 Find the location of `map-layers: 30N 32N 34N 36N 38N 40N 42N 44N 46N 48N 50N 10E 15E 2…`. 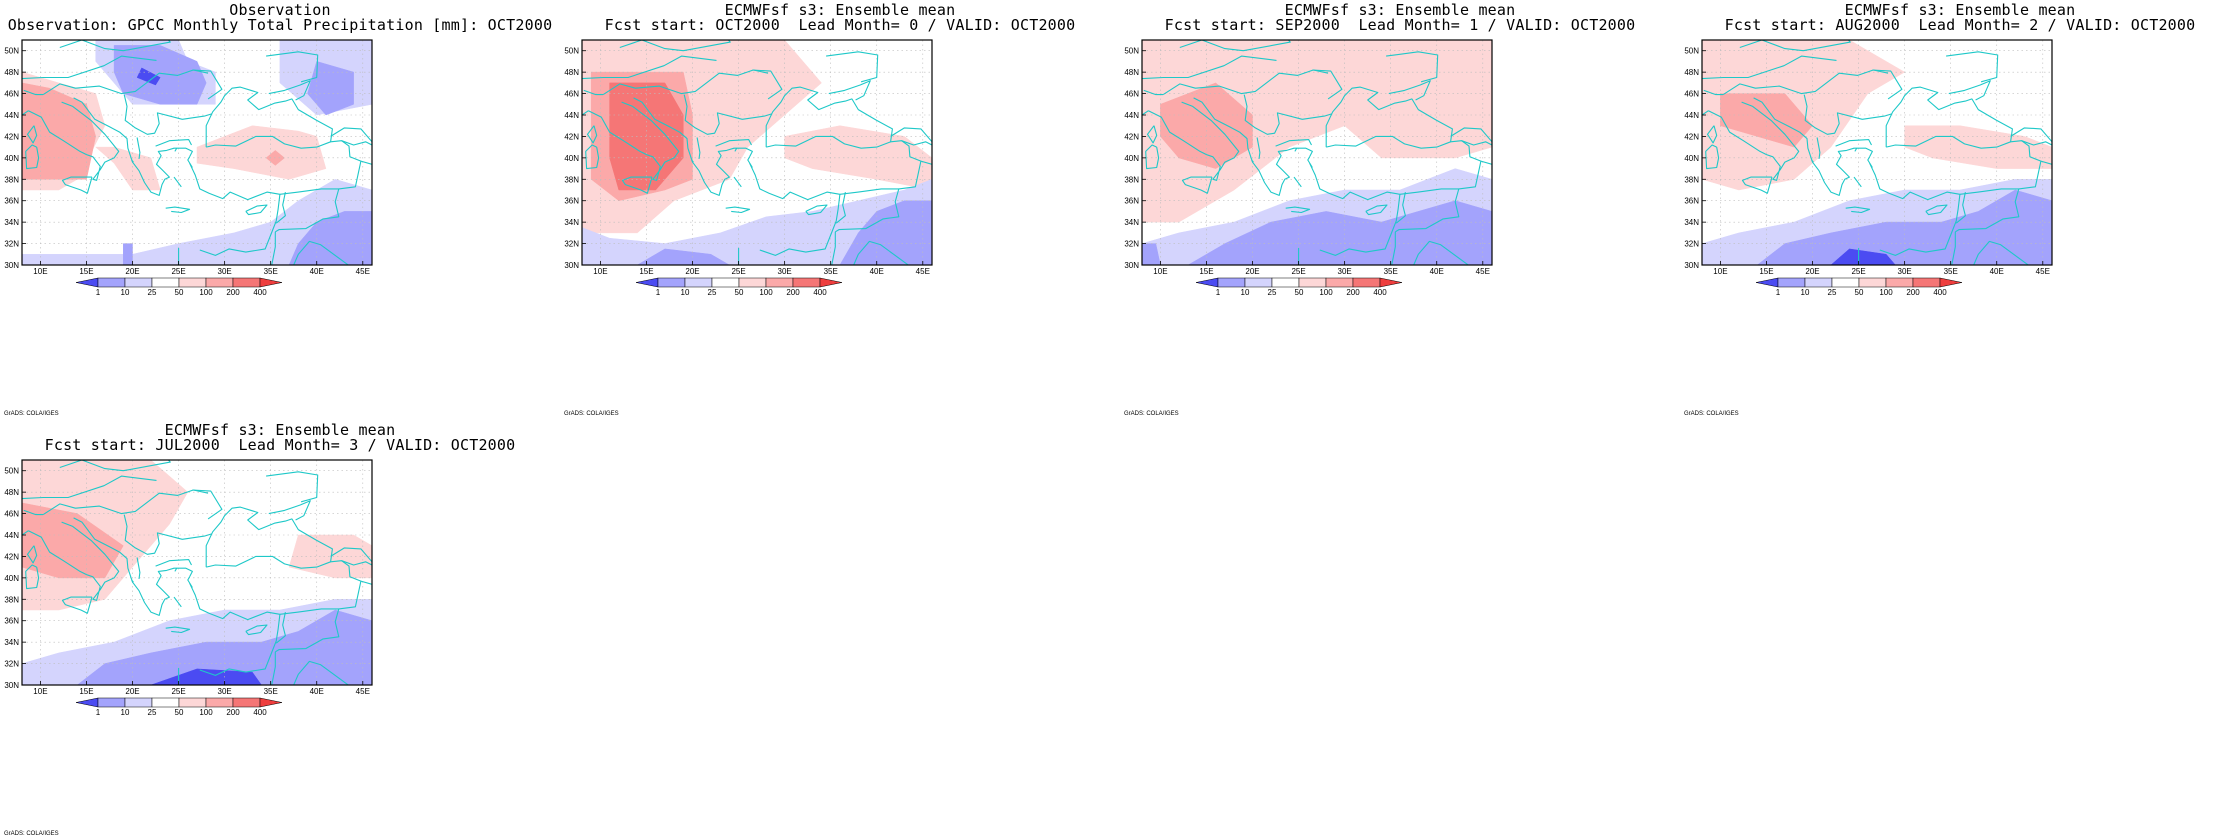

map-layers: 30N 32N 34N 36N 38N 40N 42N 44N 46N 48N 50N 10E 15E 2… is located at coordinates (188, 577).